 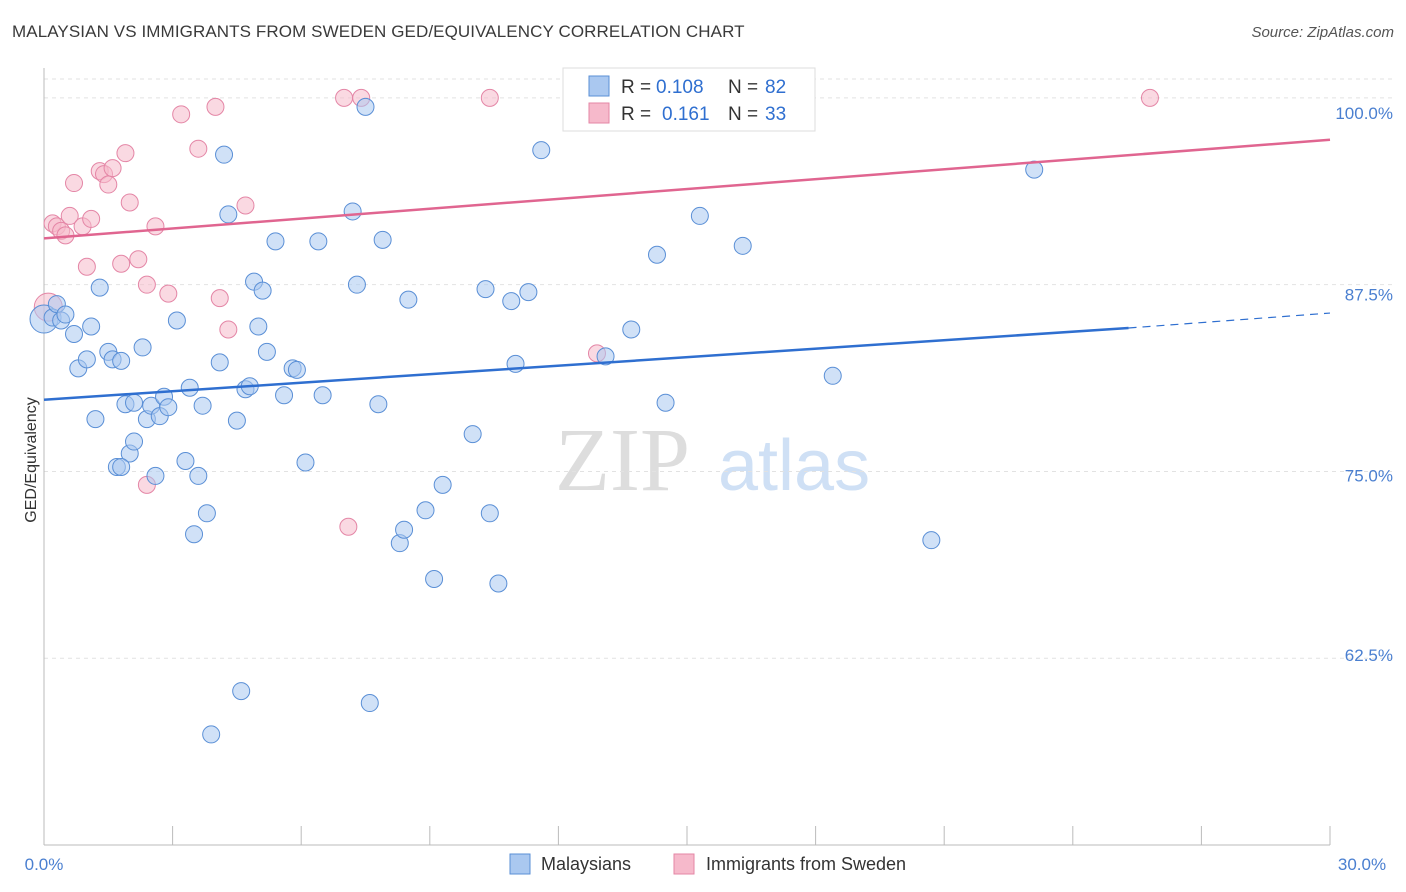 I want to click on legend-pink-r-label: R =, so click(x=636, y=114).